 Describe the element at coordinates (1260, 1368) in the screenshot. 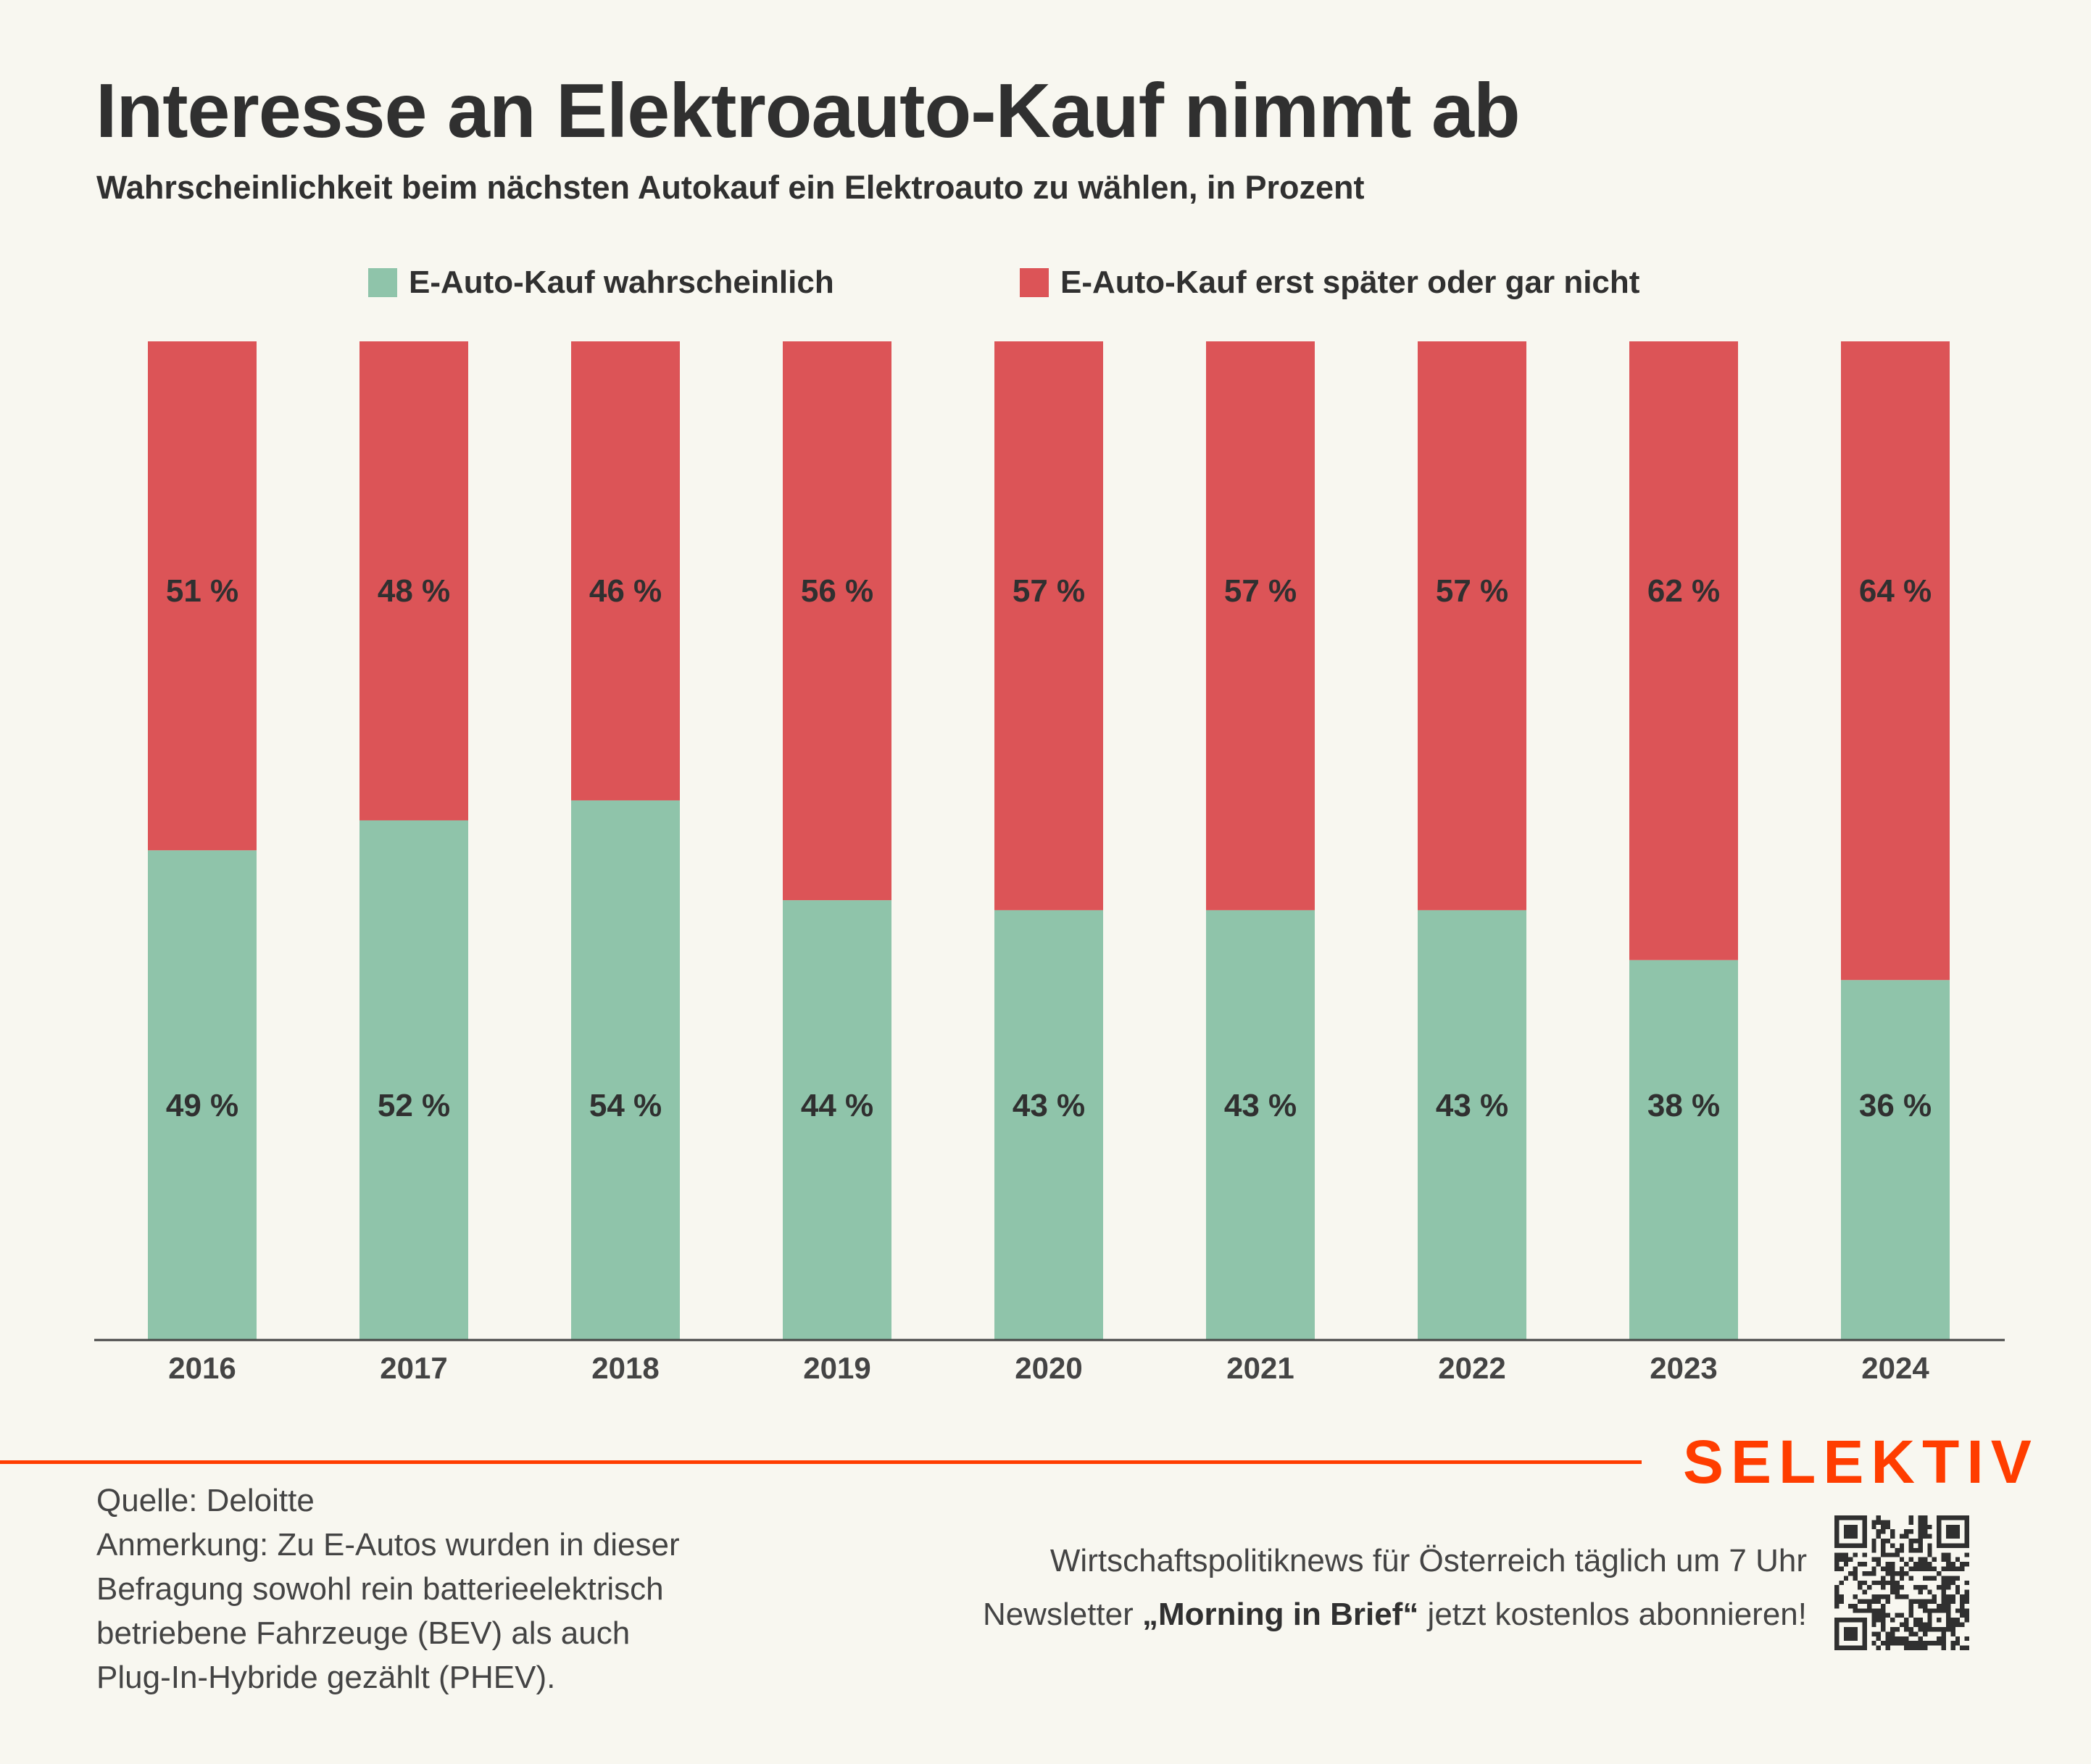

I see `x-tick-label: 2021` at that location.